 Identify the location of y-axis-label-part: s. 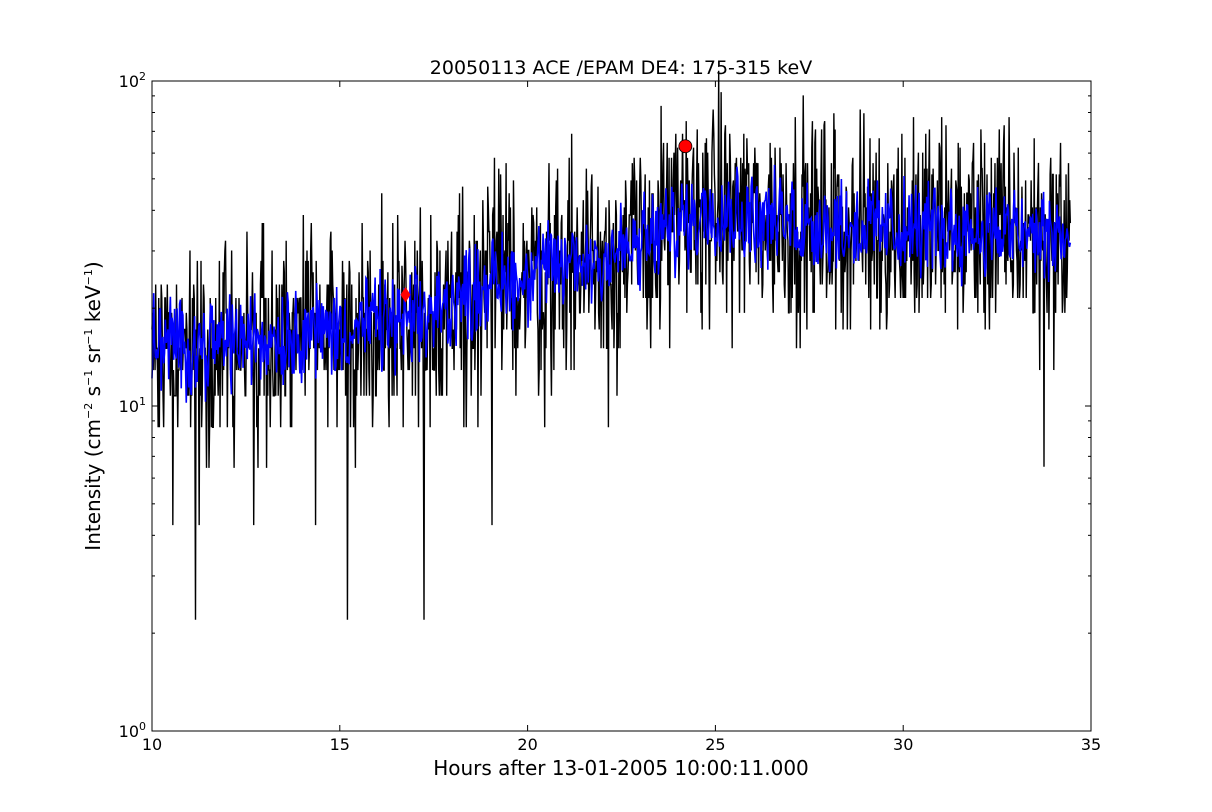
(93, 394).